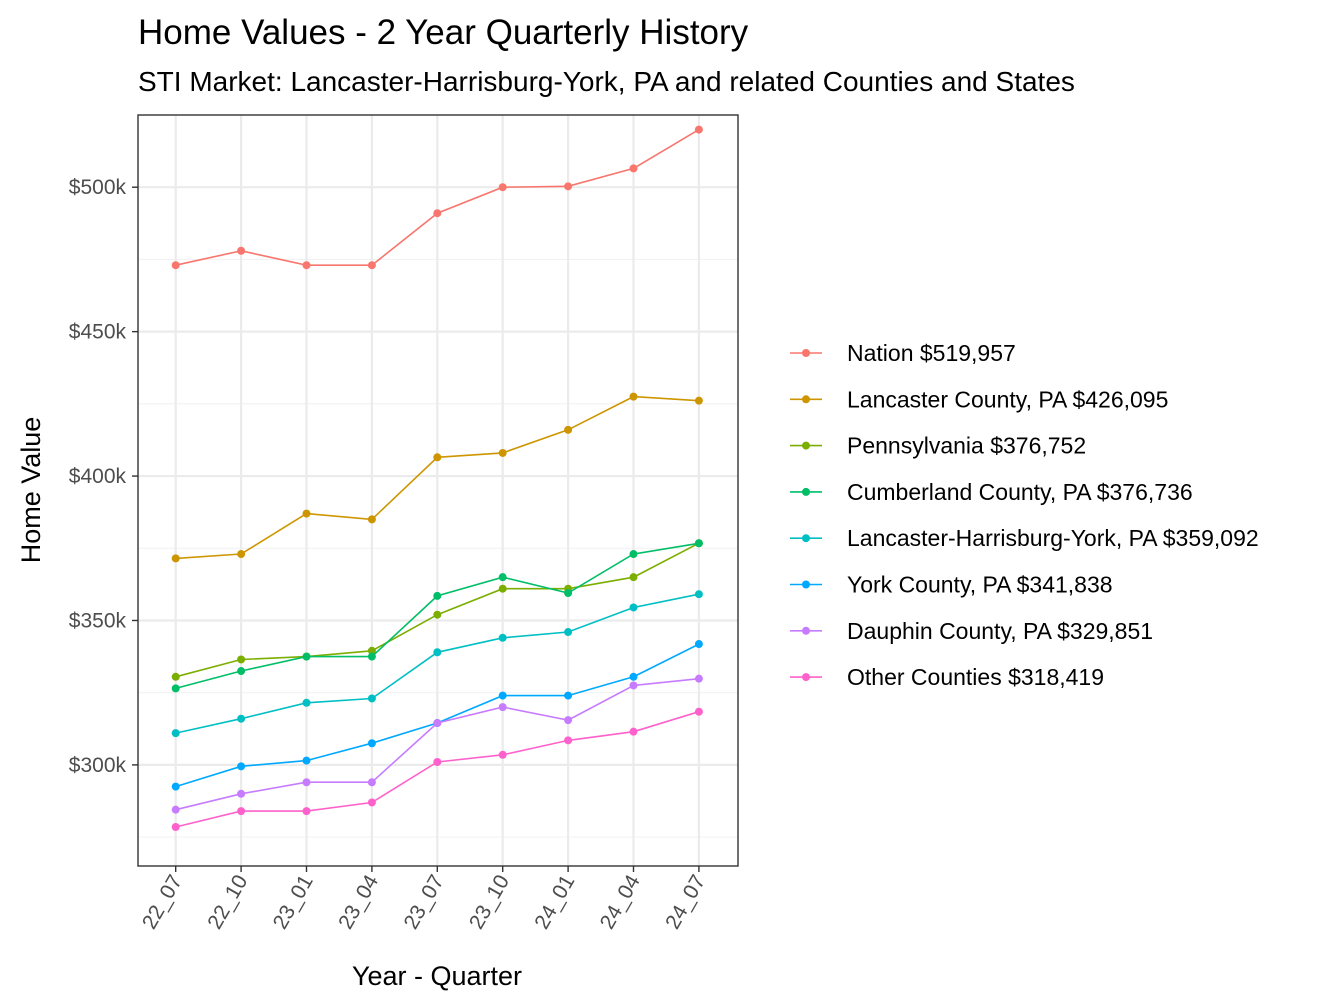 Image resolution: width=1344 pixels, height=1008 pixels. I want to click on legend-label: Nation $519,957, so click(931, 353).